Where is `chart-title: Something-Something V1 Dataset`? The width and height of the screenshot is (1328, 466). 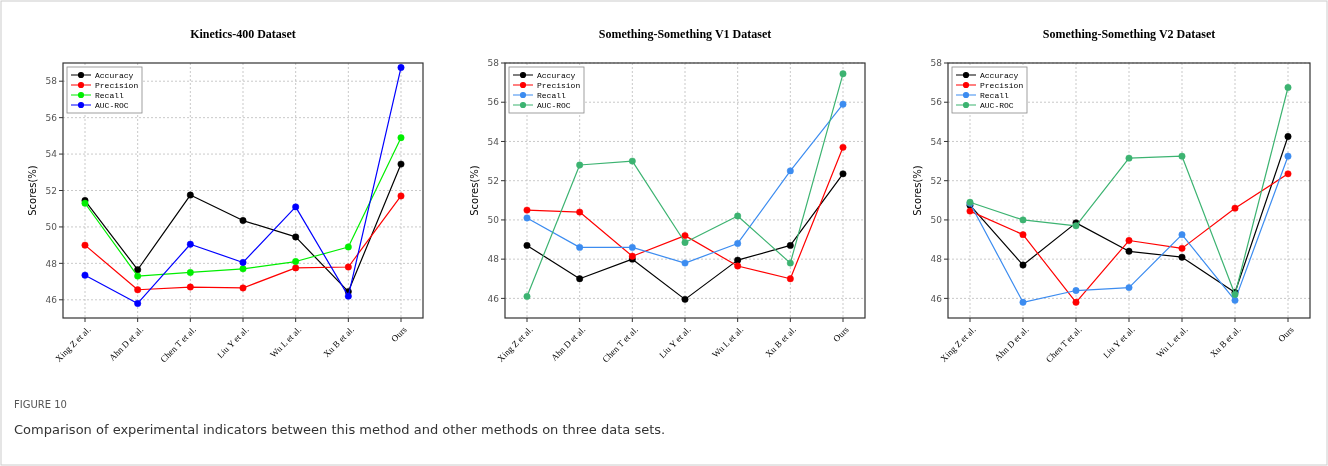
chart-title: Something-Something V1 Dataset is located at coordinates (685, 34).